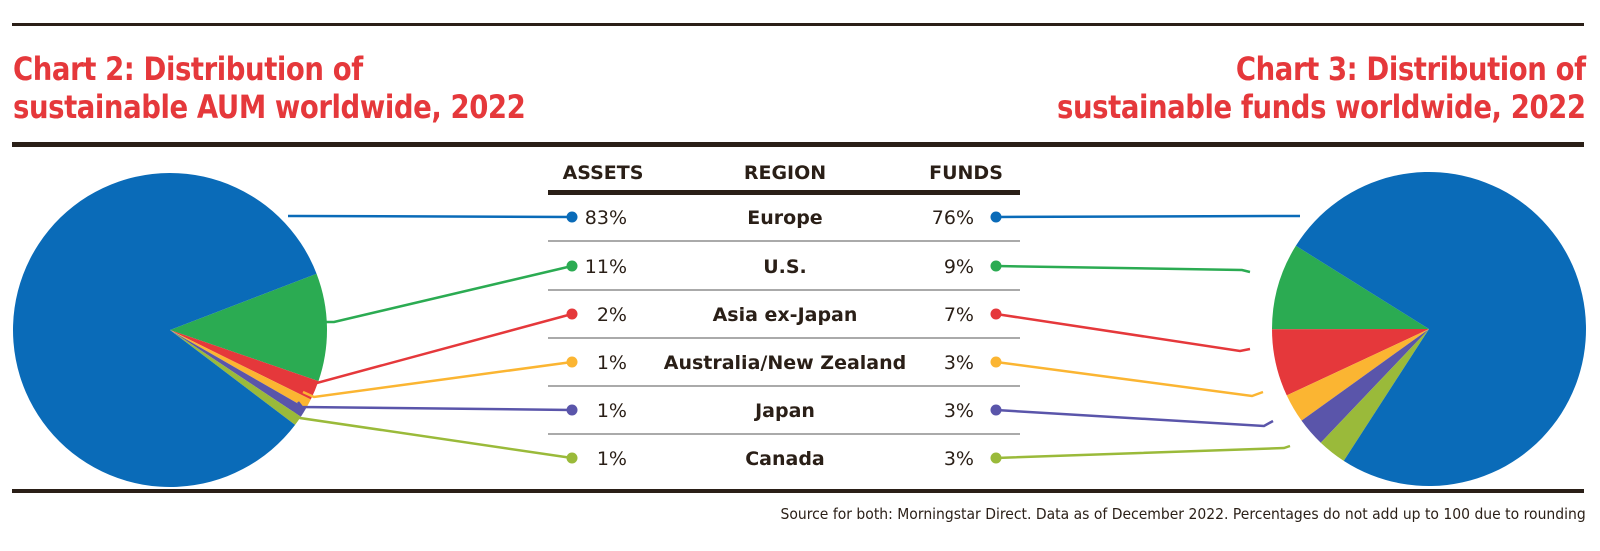 The image size is (1600, 551). What do you see at coordinates (1129, 379) in the screenshot?
I see `funds-leader-australia-new-zealand` at bounding box center [1129, 379].